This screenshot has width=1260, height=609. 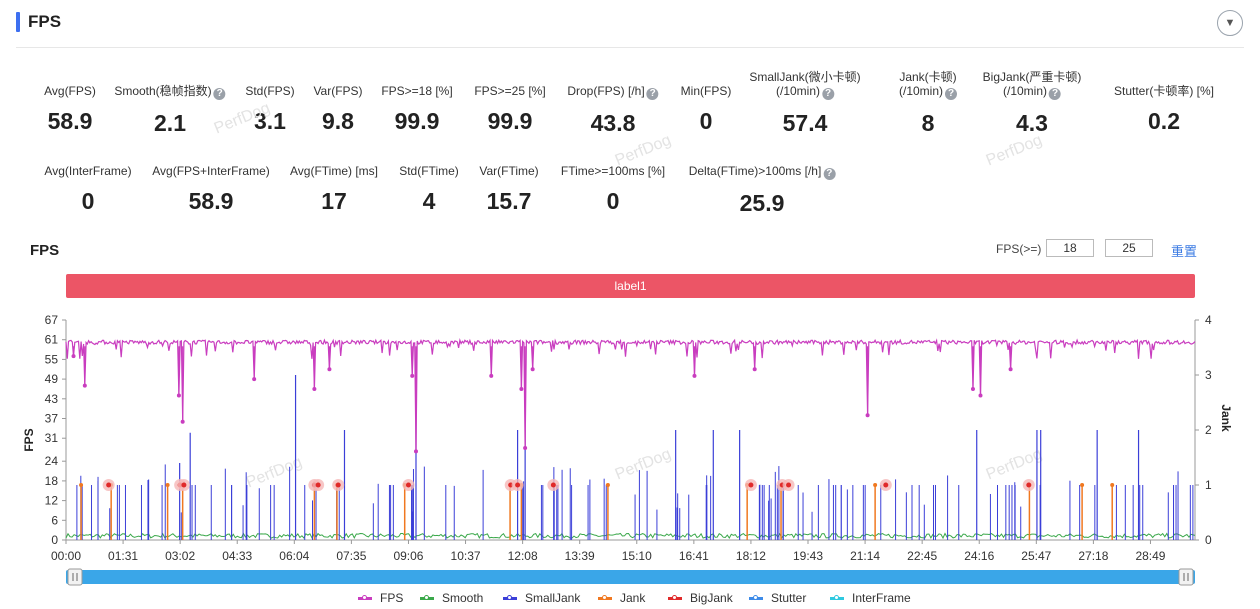 What do you see at coordinates (789, 598) in the screenshot?
I see `legend-label: Stutter` at bounding box center [789, 598].